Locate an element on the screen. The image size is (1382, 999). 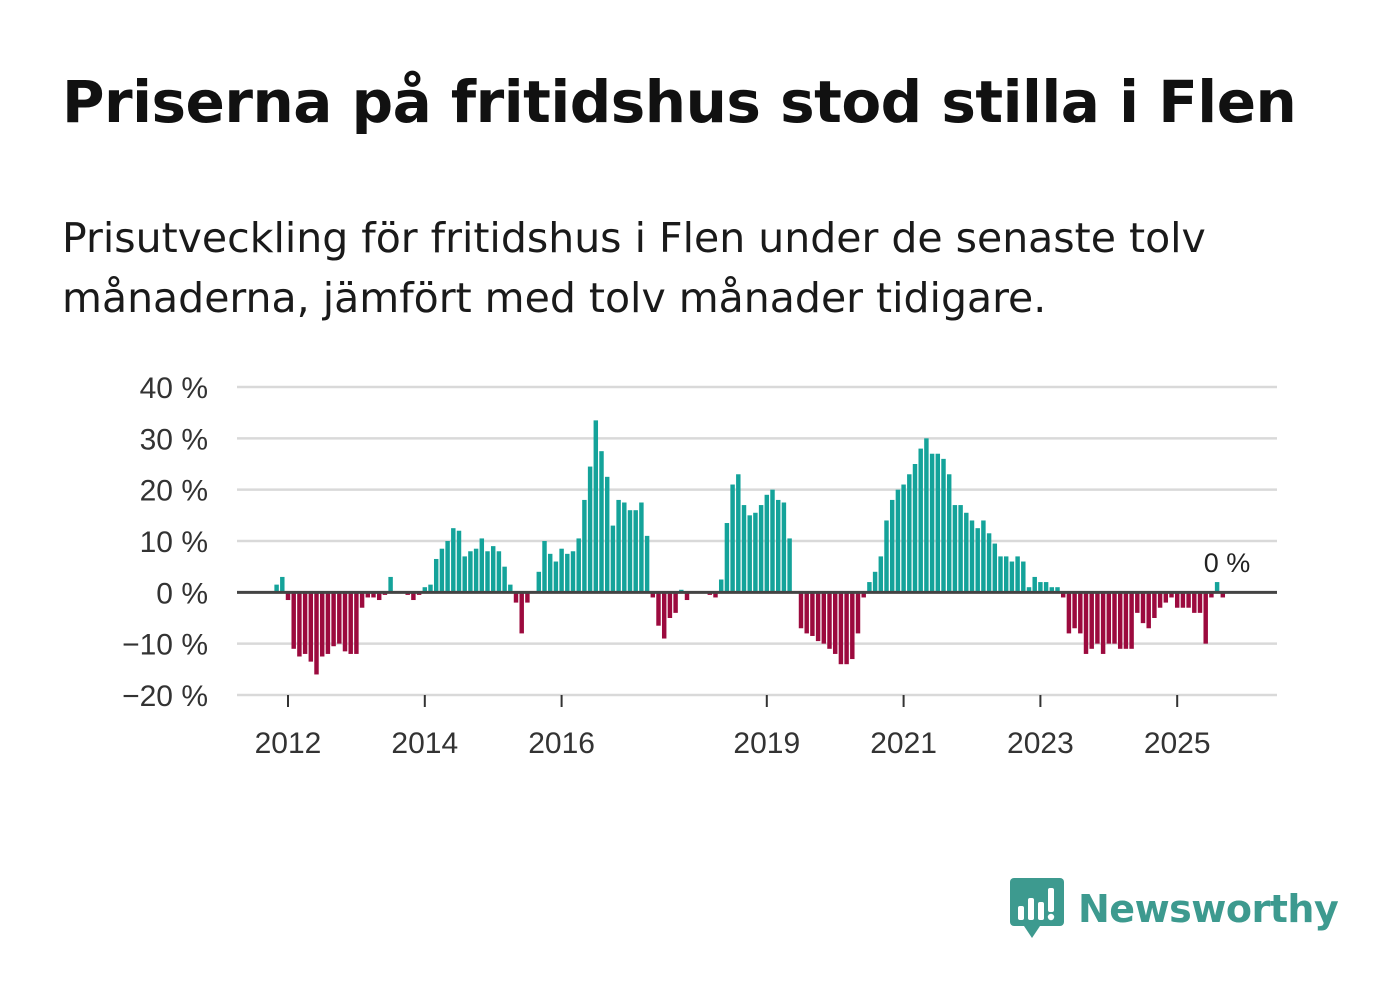
x-tick-label: 2012 is located at coordinates (288, 743).